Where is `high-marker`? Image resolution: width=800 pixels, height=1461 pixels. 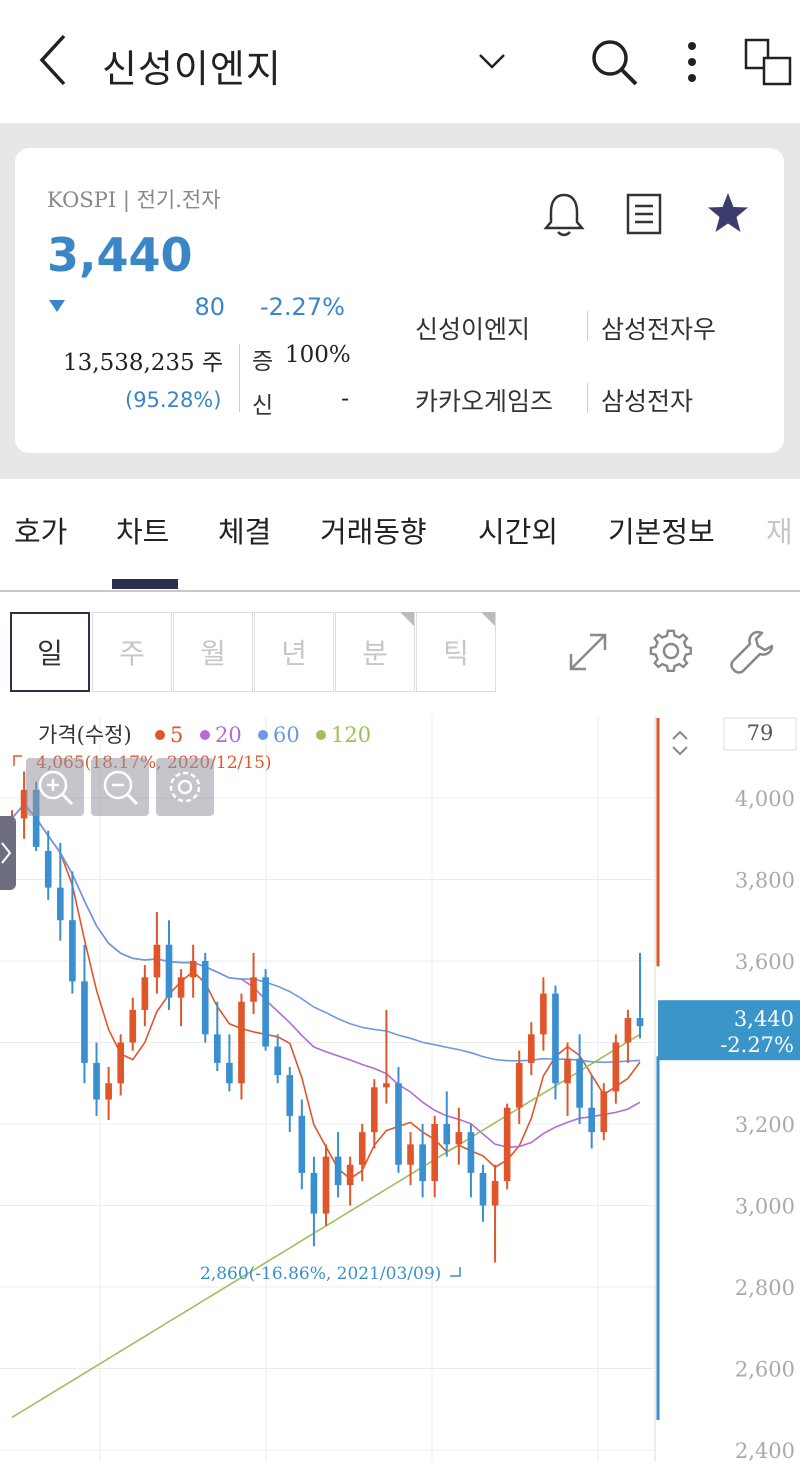 high-marker is located at coordinates (17, 760).